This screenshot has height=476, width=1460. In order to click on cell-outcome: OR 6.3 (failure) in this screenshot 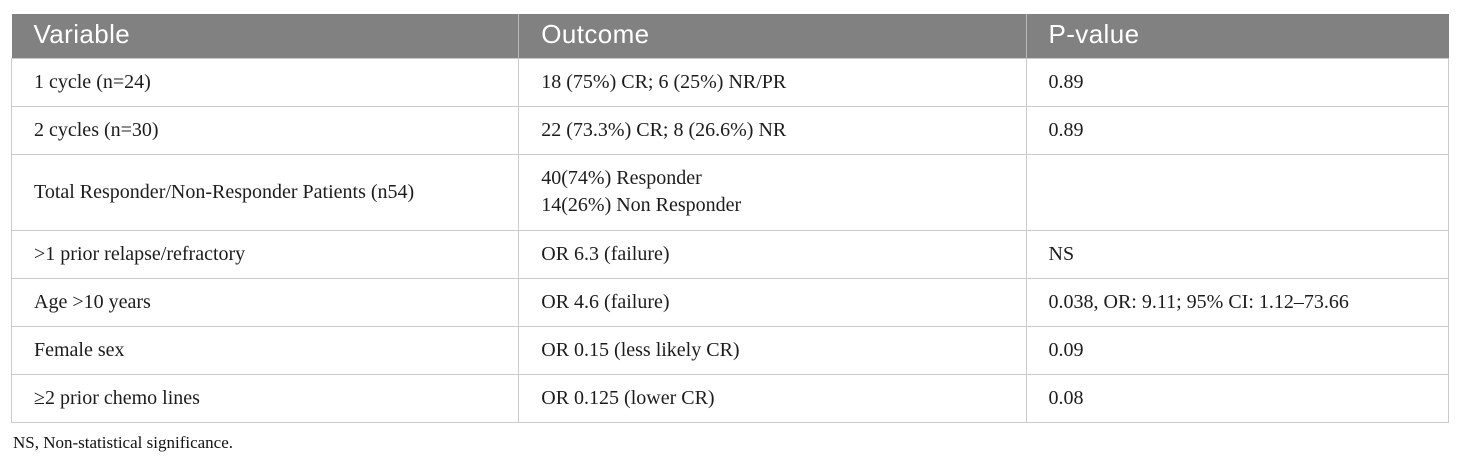, I will do `click(772, 254)`.